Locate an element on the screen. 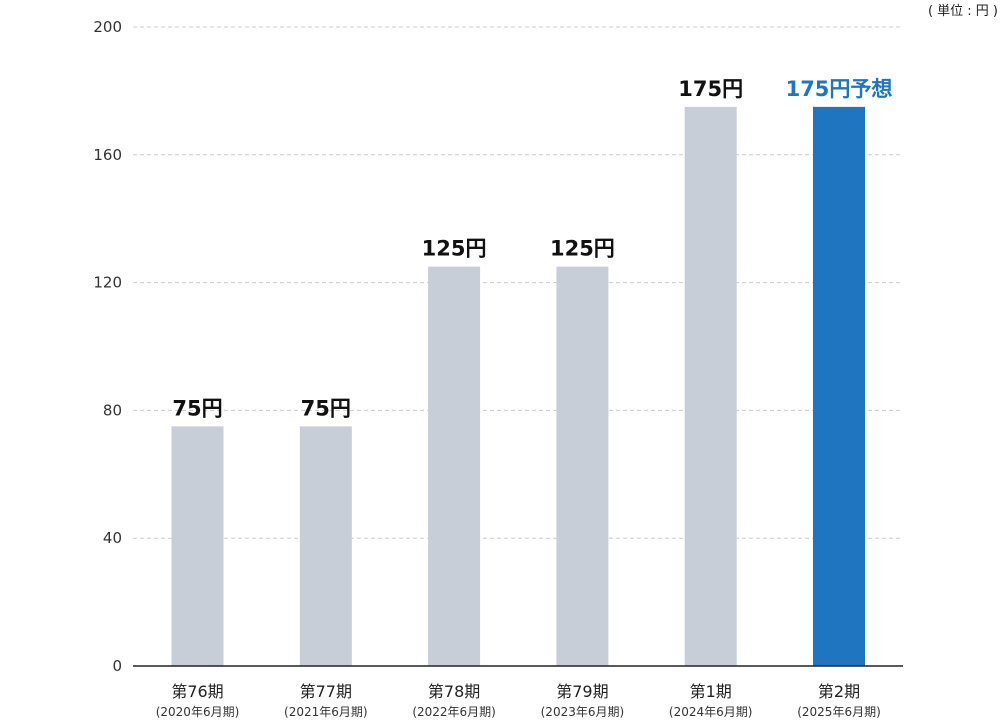 The image size is (1000, 725). data-label: 175円予想 is located at coordinates (839, 89).